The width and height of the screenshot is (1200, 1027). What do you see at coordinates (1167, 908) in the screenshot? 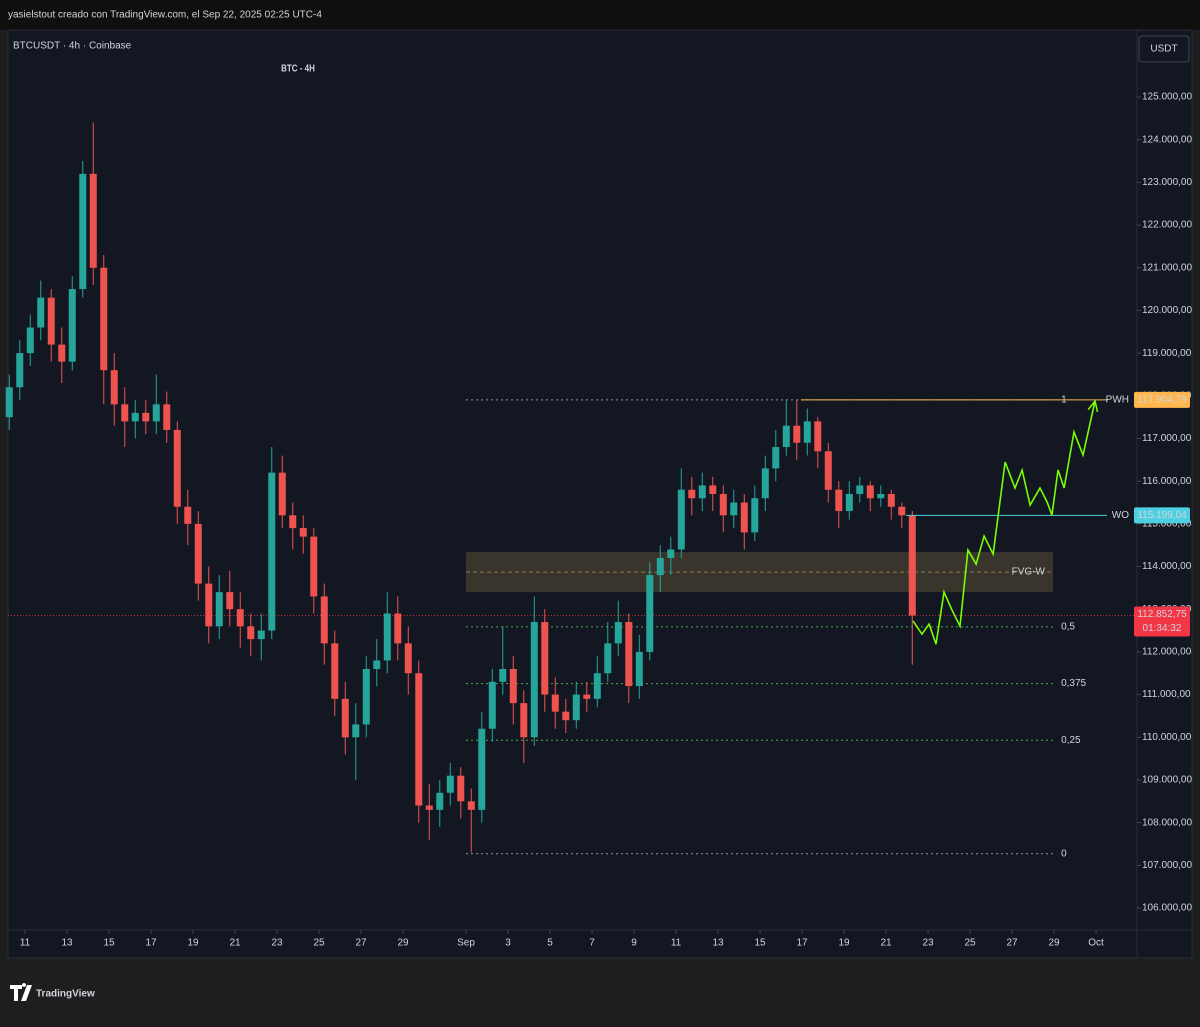
I see `y-tick-label: 106.000,00` at bounding box center [1167, 908].